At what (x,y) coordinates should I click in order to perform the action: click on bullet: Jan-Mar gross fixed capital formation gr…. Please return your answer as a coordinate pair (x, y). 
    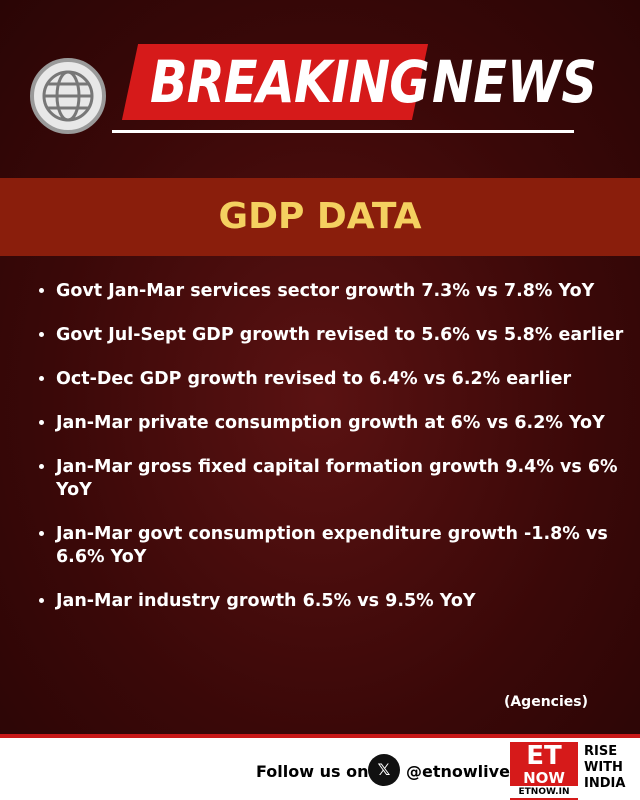
    Looking at the image, I should click on (343, 479).